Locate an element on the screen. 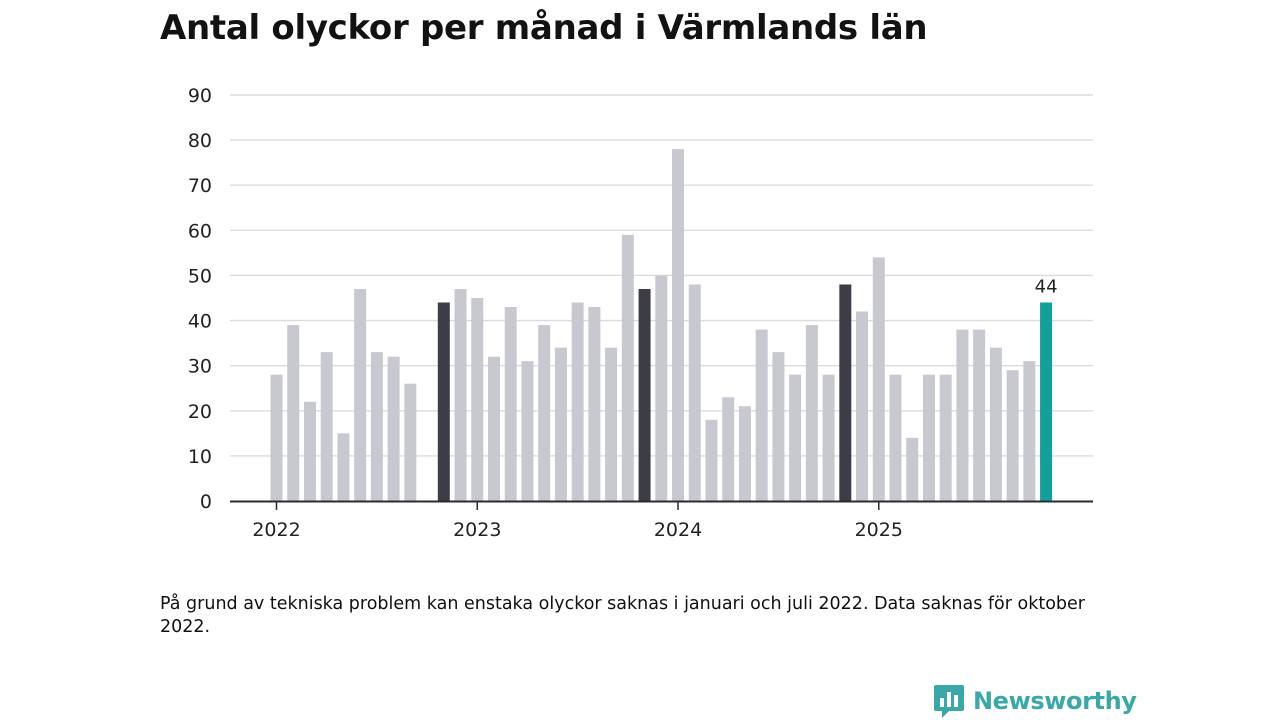  y-tick-label: 50 is located at coordinates (200, 276).